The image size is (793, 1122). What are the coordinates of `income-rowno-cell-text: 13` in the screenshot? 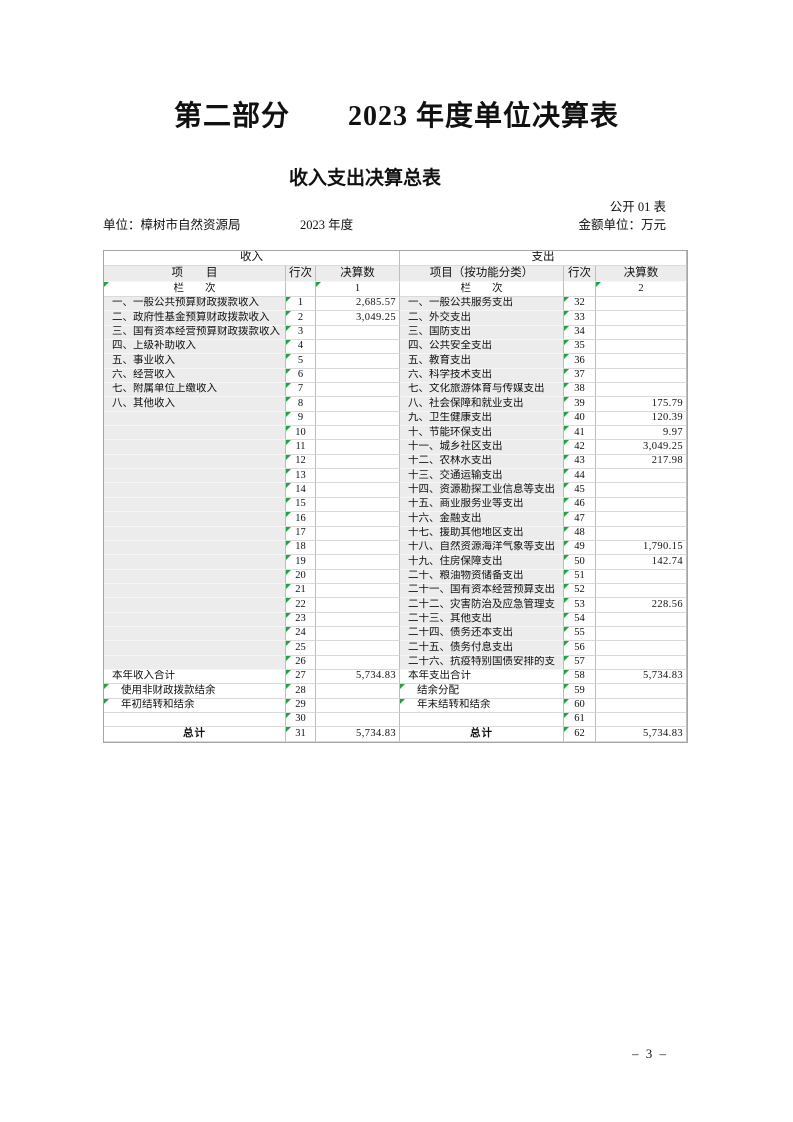 It's located at (300, 475).